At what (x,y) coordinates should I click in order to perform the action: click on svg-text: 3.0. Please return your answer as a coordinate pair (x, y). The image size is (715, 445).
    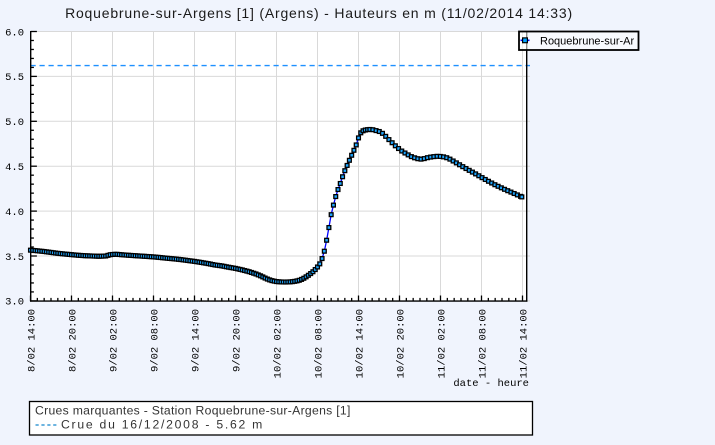
    Looking at the image, I should click on (14, 303).